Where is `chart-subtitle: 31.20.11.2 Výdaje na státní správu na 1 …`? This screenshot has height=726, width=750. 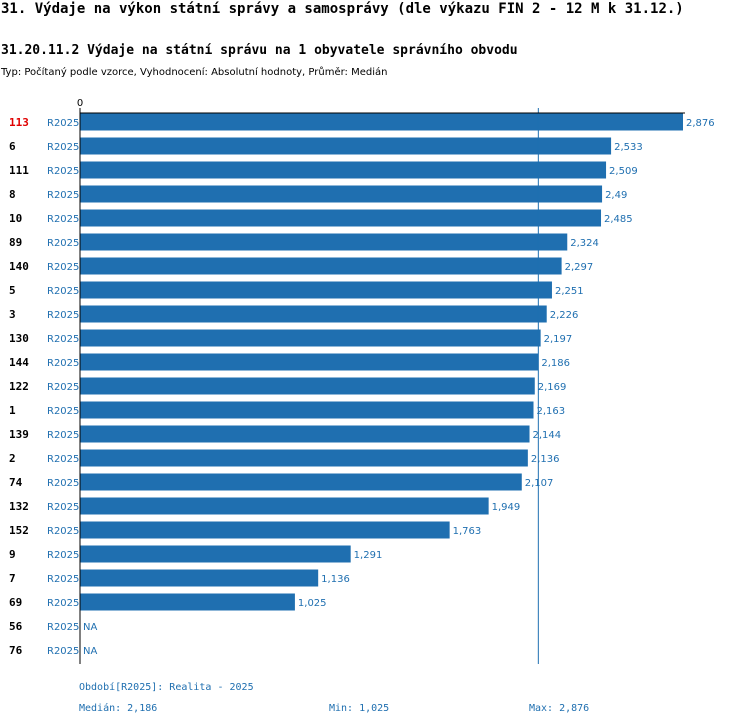
chart-subtitle: 31.20.11.2 Výdaje na státní správu na 1 … is located at coordinates (259, 50).